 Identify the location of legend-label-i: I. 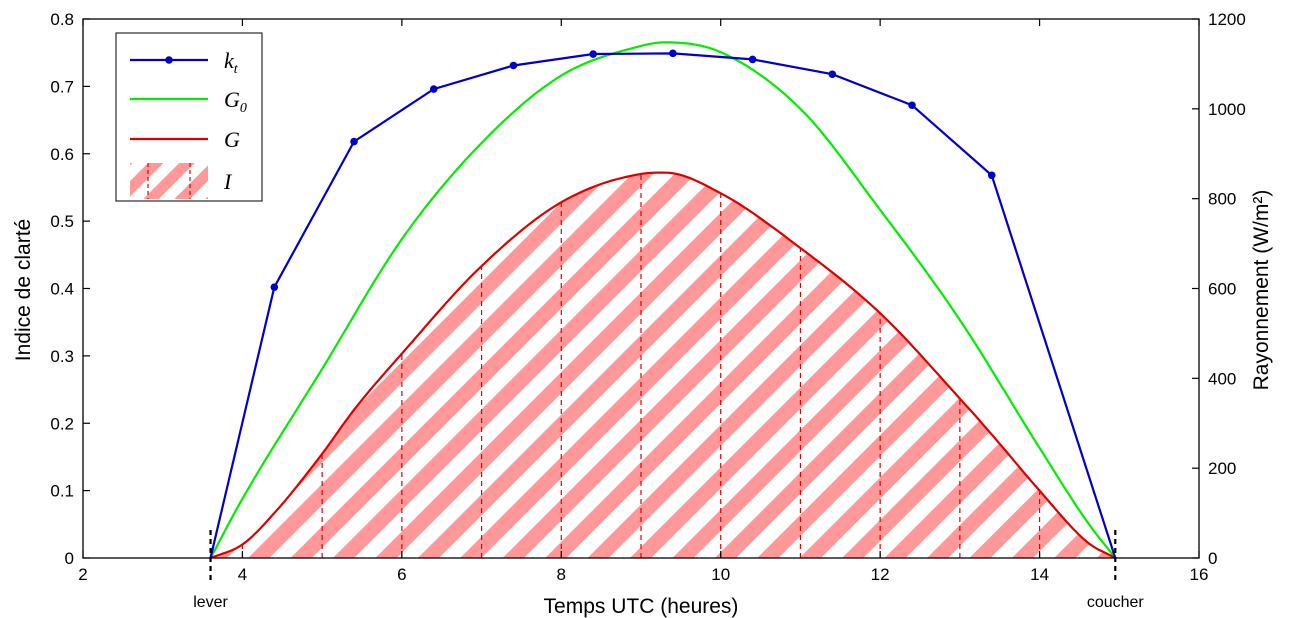
(228, 181).